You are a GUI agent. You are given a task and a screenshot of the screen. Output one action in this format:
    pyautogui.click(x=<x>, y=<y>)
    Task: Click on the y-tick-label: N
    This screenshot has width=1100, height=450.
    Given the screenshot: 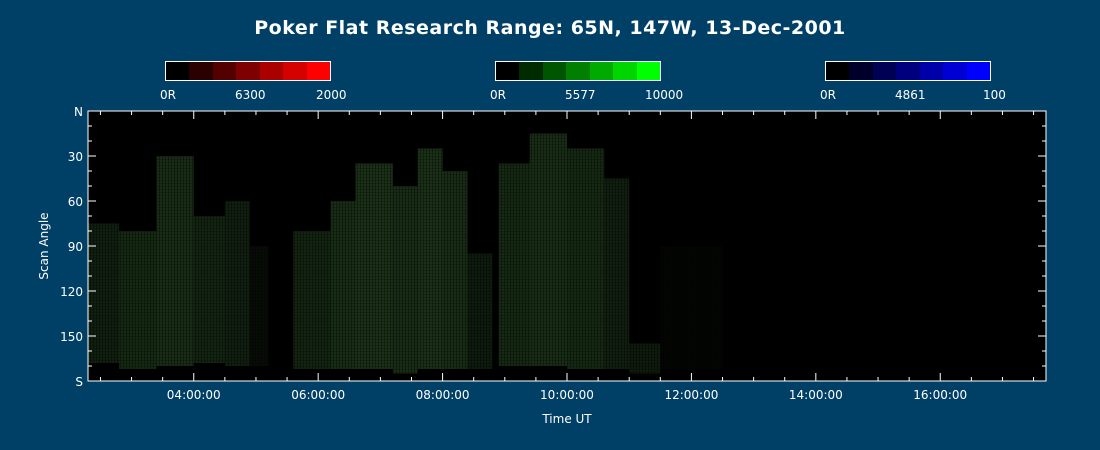 What is the action you would take?
    pyautogui.click(x=78, y=112)
    